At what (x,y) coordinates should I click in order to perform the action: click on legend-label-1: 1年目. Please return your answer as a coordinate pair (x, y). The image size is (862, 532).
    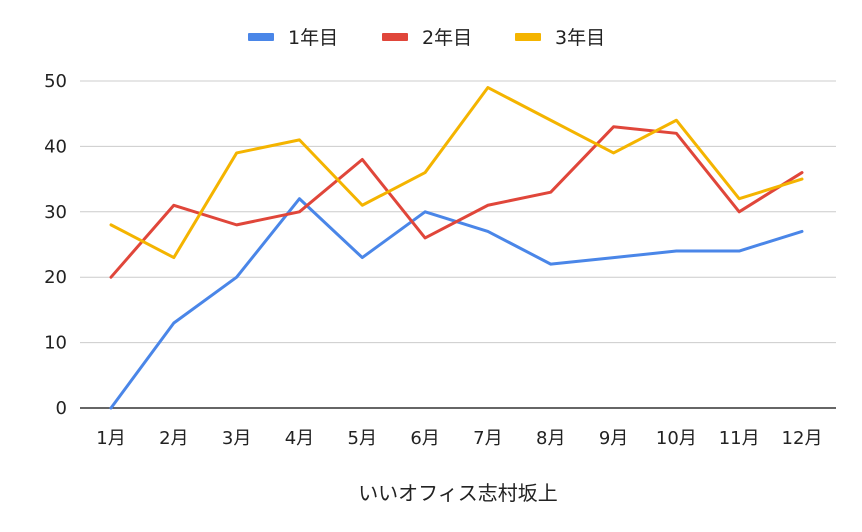
    Looking at the image, I should click on (313, 38).